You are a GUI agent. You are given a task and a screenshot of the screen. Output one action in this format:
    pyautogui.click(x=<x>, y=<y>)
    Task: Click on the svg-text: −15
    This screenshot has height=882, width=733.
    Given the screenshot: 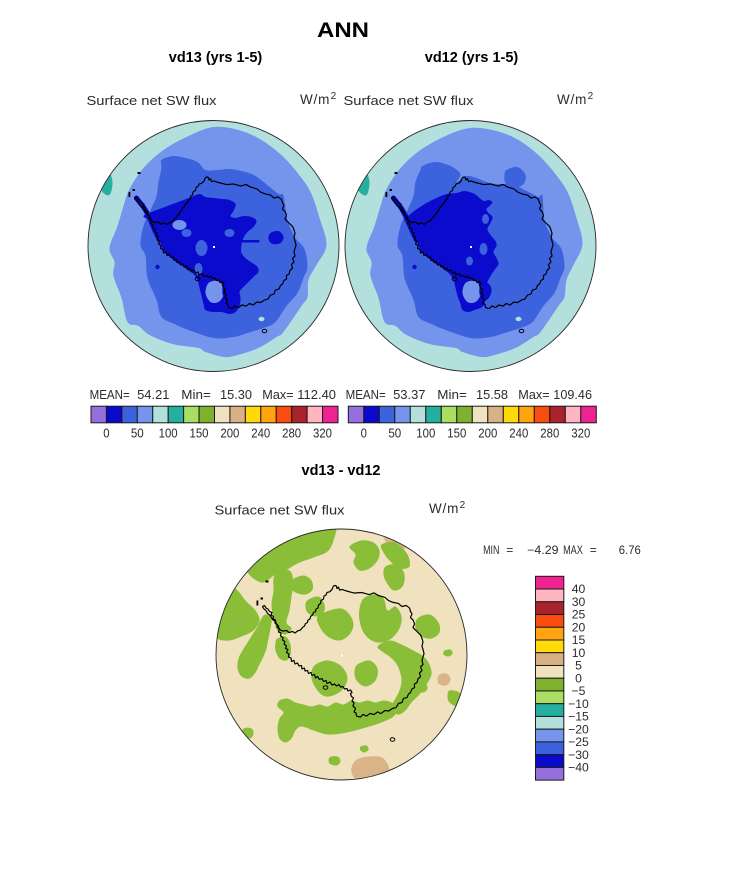 What is the action you would take?
    pyautogui.click(x=578, y=717)
    